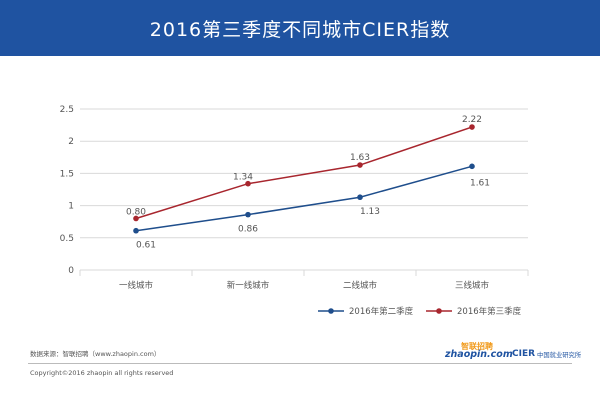 This screenshot has height=401, width=600. Describe the element at coordinates (300, 363) in the screenshot. I see `footer-divider` at that location.